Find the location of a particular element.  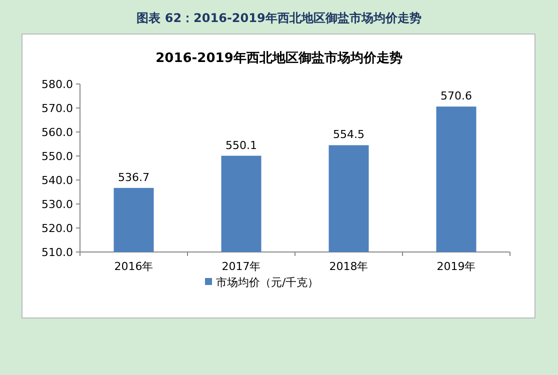

y-tick-label: 540.0 is located at coordinates (57, 180).